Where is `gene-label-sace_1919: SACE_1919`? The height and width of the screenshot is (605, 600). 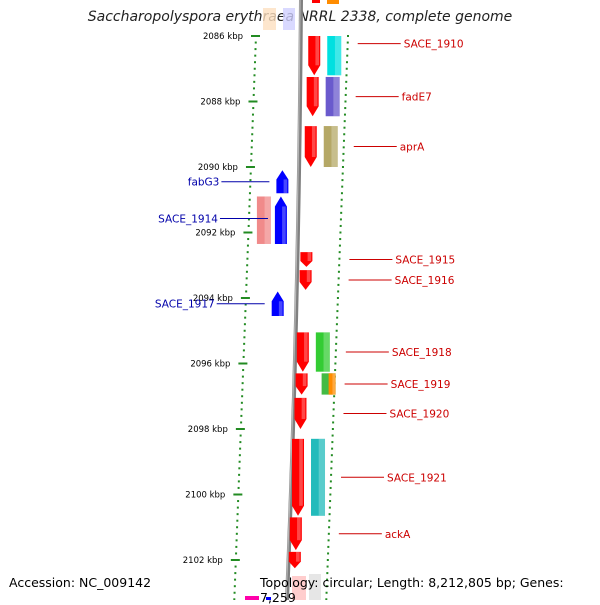
gene-label-sace_1919: SACE_1919 is located at coordinates (421, 385).